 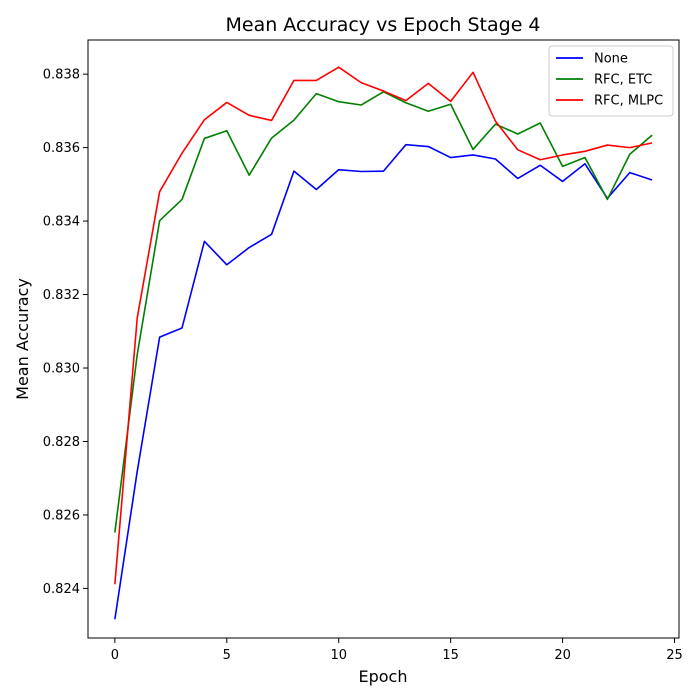 I want to click on chart-title: Mean Accuracy vs Epoch Stage 4, so click(x=382, y=25).